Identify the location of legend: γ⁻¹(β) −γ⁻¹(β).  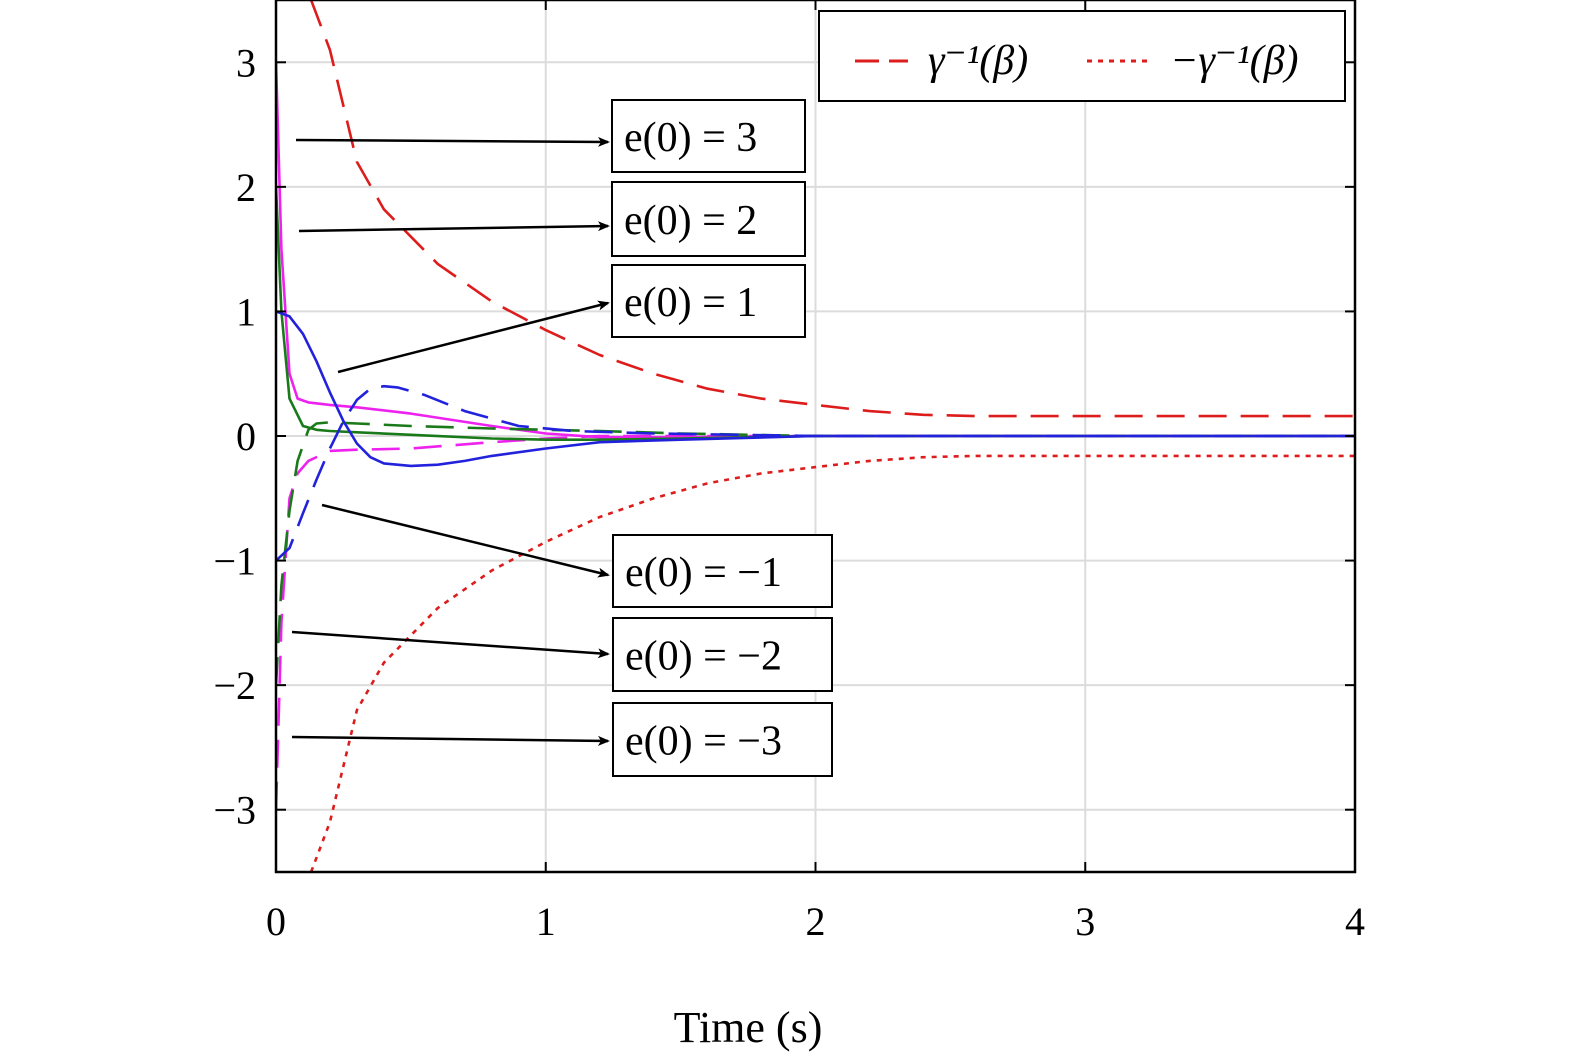
(1082, 56).